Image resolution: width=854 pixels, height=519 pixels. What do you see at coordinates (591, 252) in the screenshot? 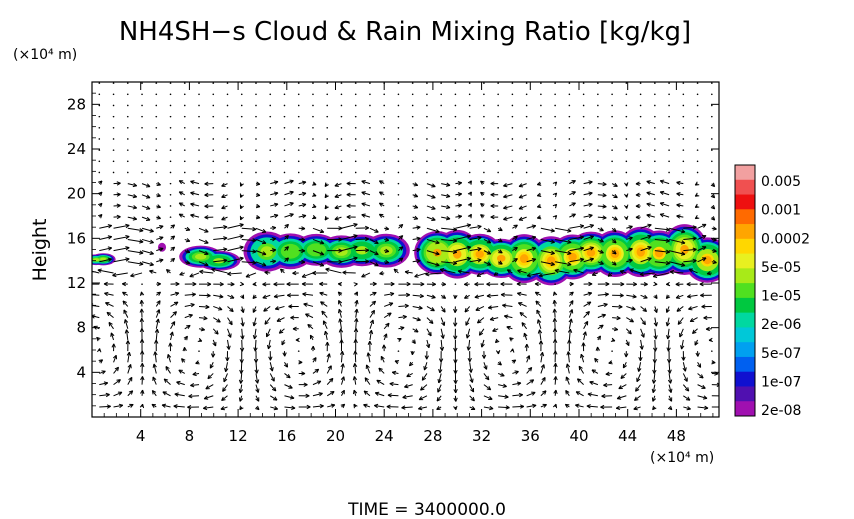
I see `cloud-level` at bounding box center [591, 252].